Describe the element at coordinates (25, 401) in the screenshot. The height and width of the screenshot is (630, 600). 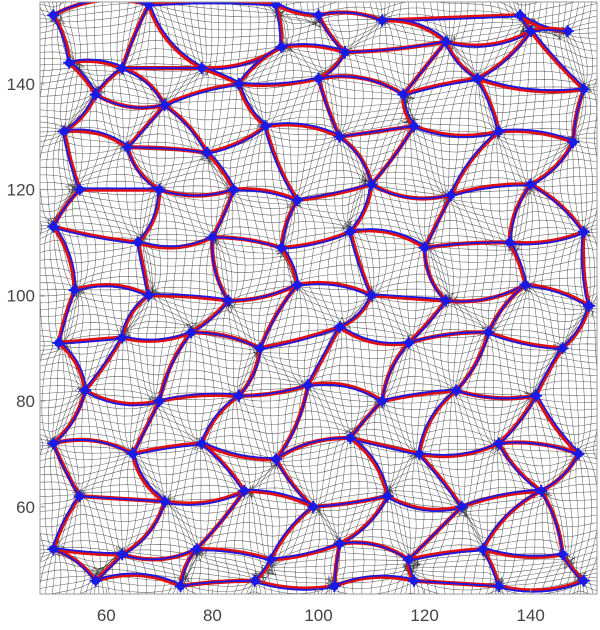
I see `y-tick-label-1: 80` at that location.